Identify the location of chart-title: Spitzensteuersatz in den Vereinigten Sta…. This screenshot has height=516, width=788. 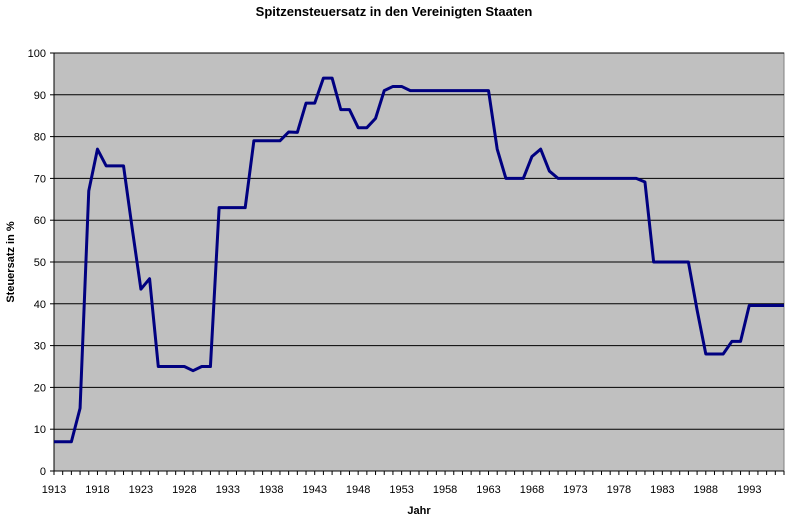
(394, 11).